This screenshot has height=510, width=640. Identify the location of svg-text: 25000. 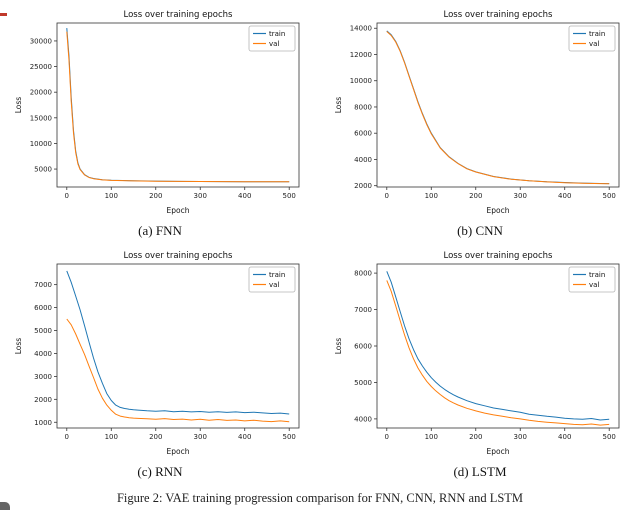
(41, 67).